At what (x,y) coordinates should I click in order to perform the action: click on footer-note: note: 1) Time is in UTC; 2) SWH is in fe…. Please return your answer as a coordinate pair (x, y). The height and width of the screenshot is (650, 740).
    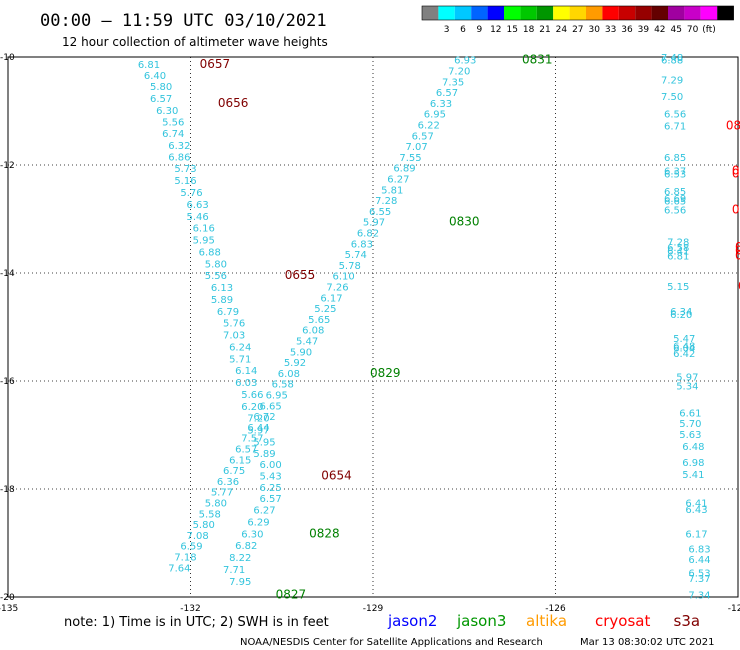
    Looking at the image, I should click on (196, 622).